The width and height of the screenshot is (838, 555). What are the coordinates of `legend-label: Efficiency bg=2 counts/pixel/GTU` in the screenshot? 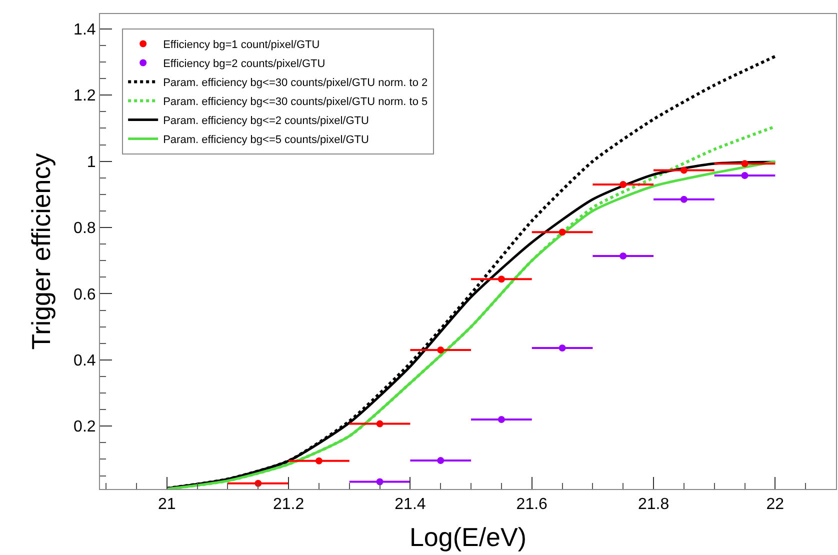 It's located at (244, 64).